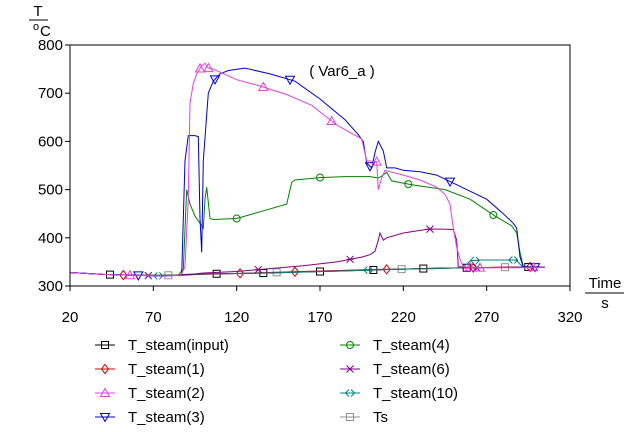 Image resolution: width=626 pixels, height=432 pixels. I want to click on y-axis-label-unit: C, so click(45, 31).